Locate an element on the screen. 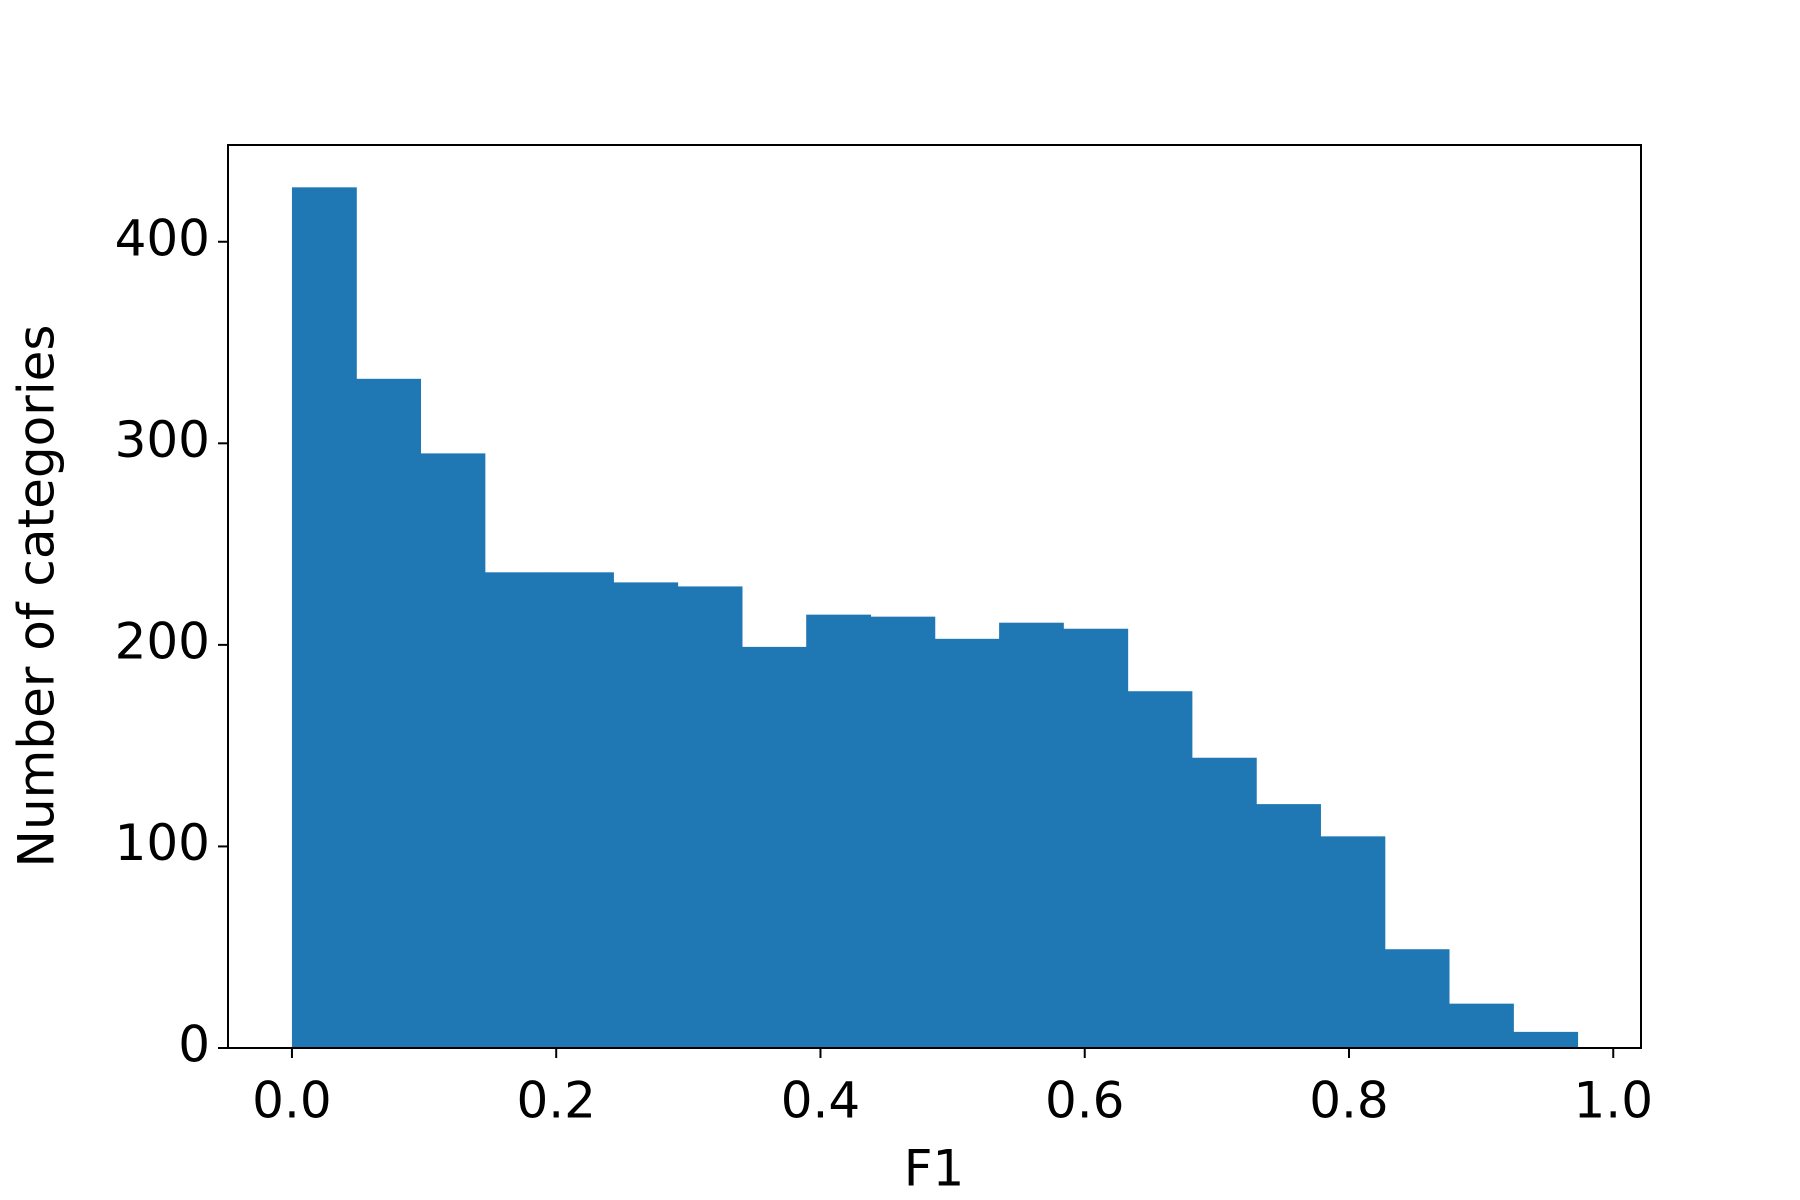  x-tick-label: 0.6 is located at coordinates (1085, 1101).